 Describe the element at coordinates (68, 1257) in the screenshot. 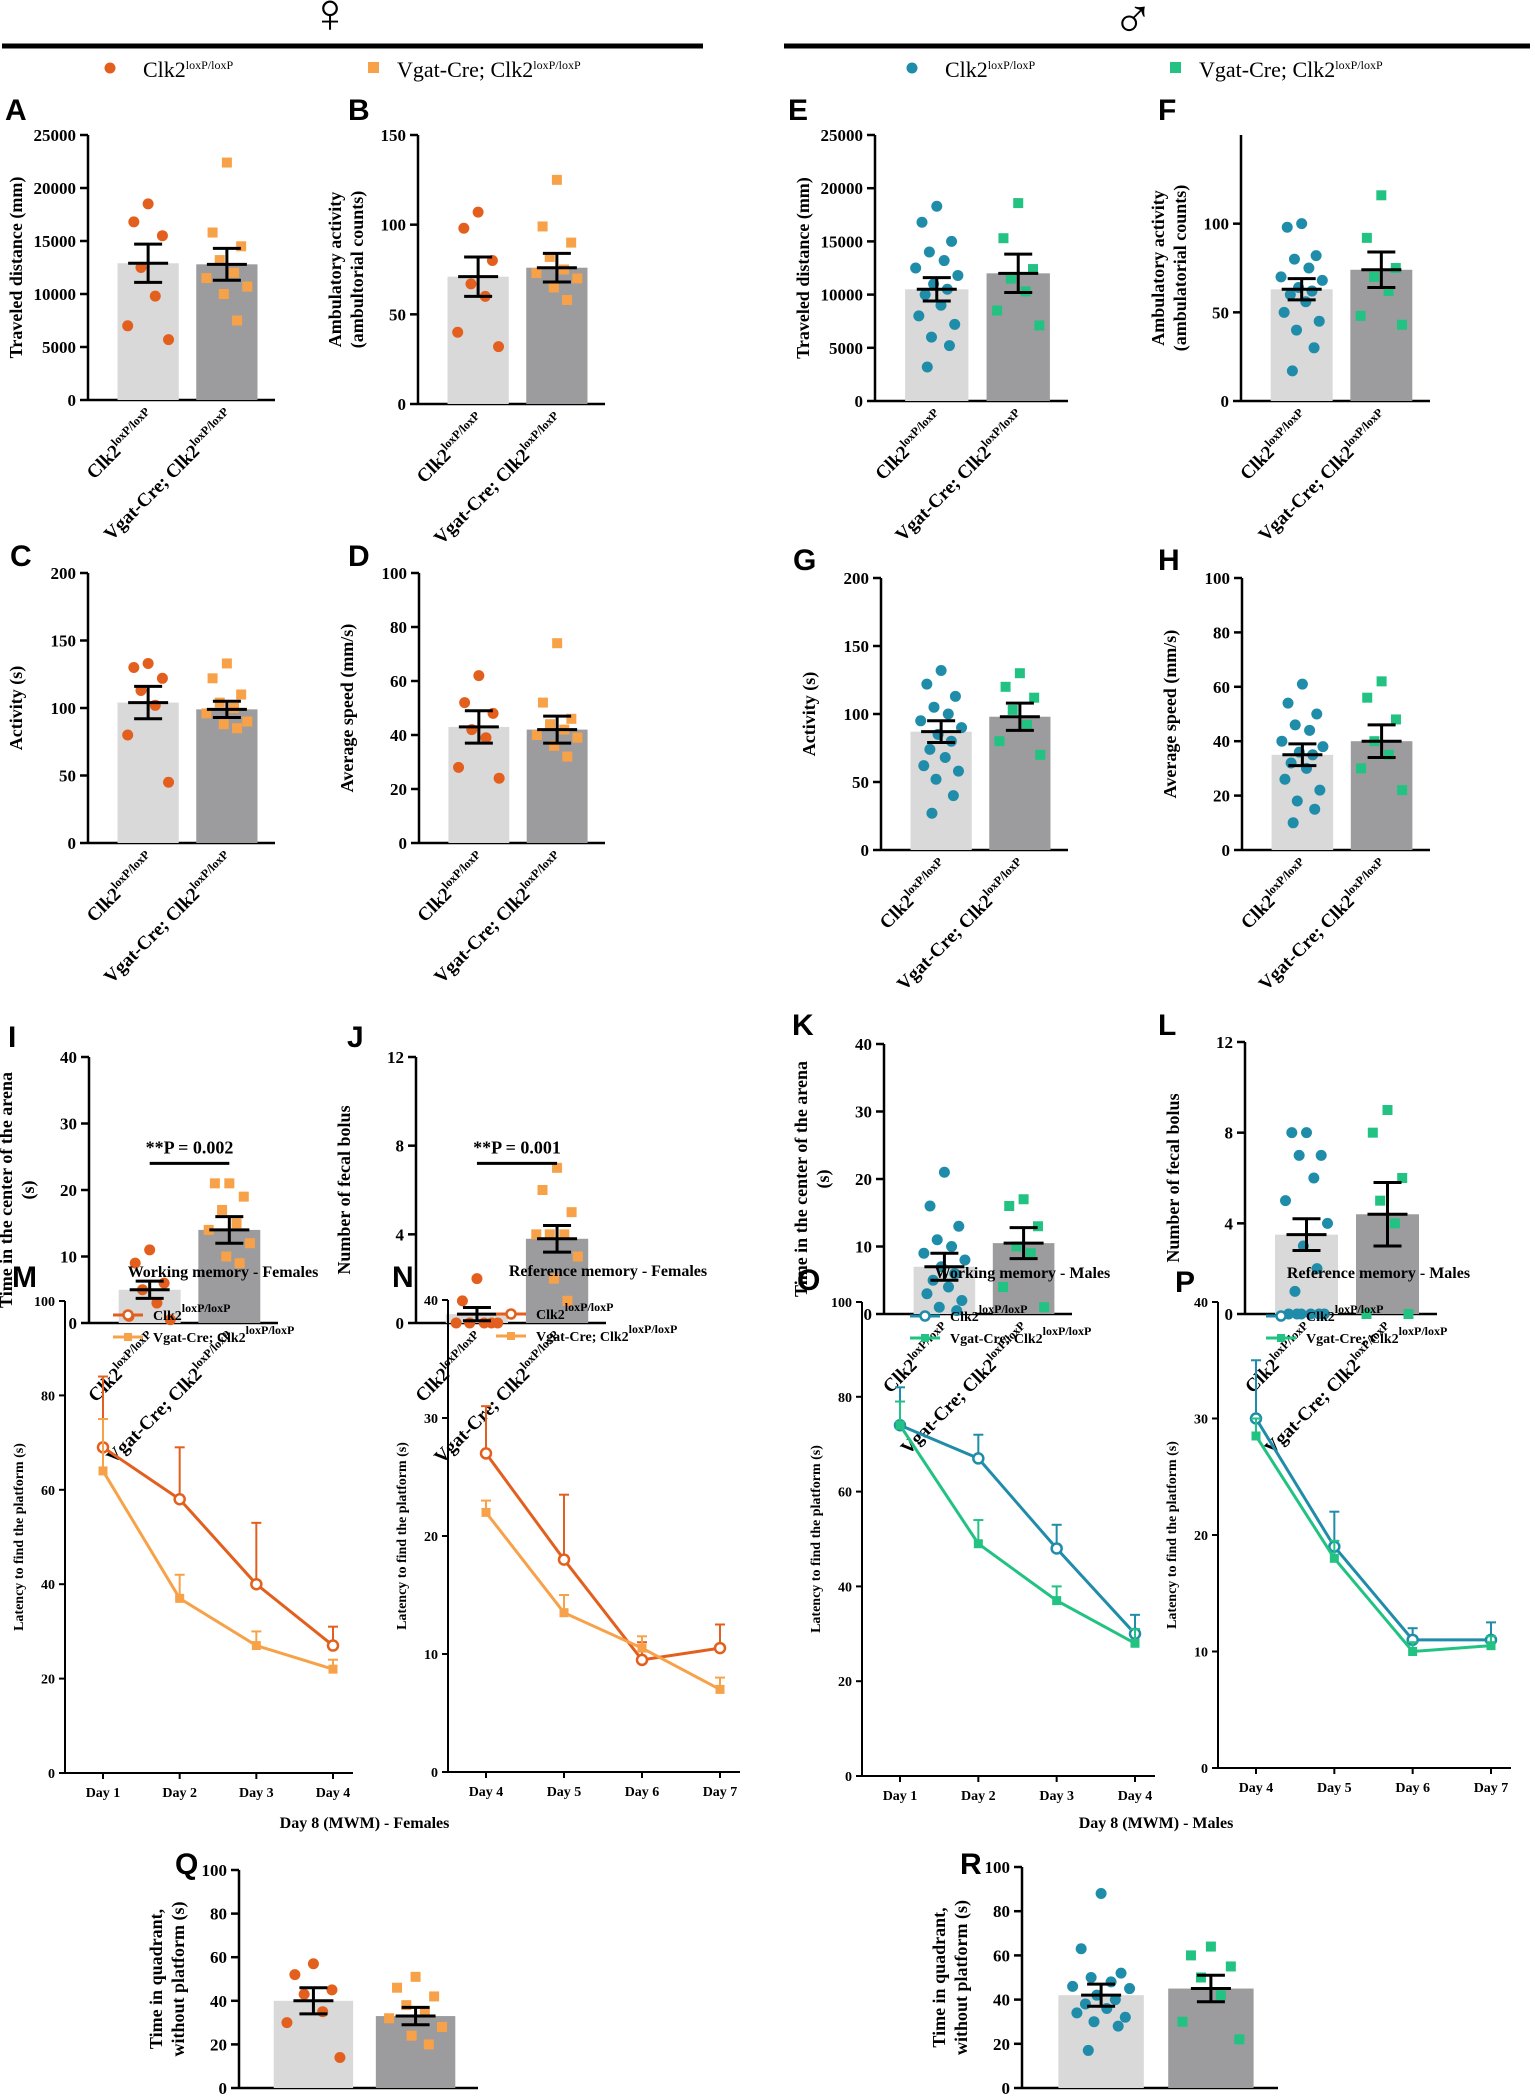

I see `y-tick-label-I: 10` at that location.